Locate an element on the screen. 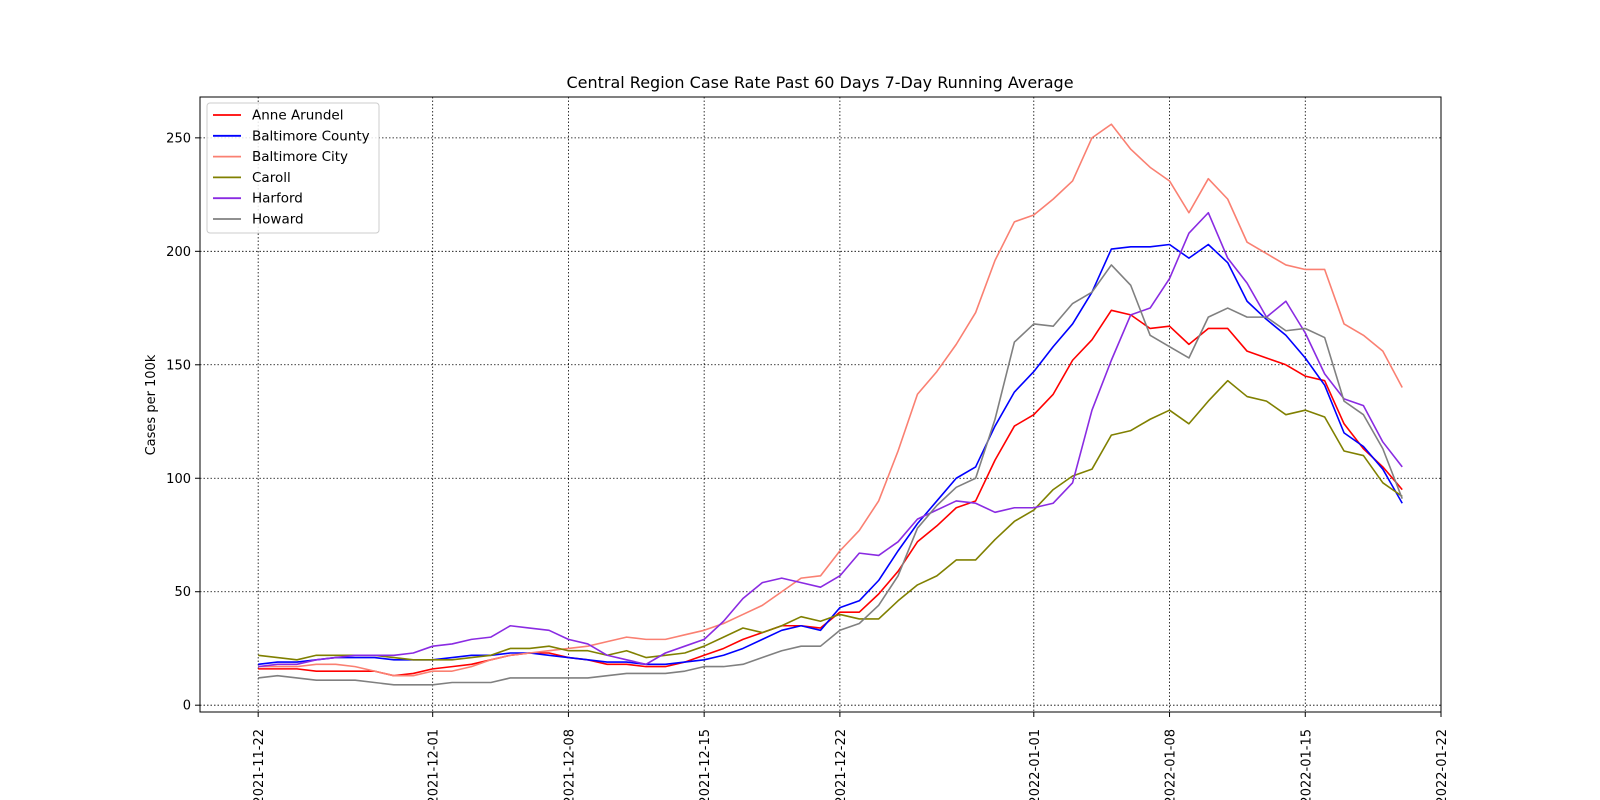 Image resolution: width=1600 pixels, height=800 pixels. x-tick-label: 2021-12-08 is located at coordinates (569, 764).